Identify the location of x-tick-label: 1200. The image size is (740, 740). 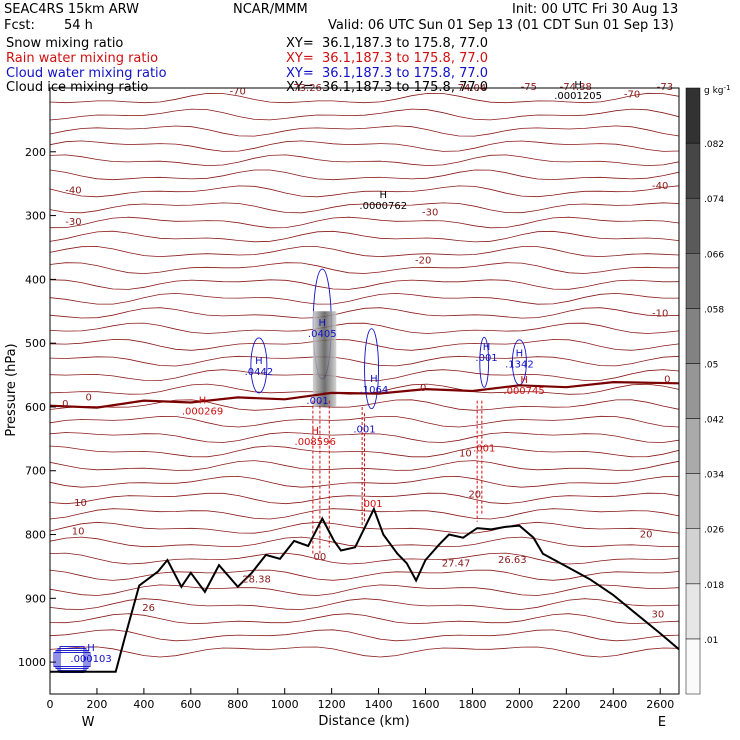
(332, 704).